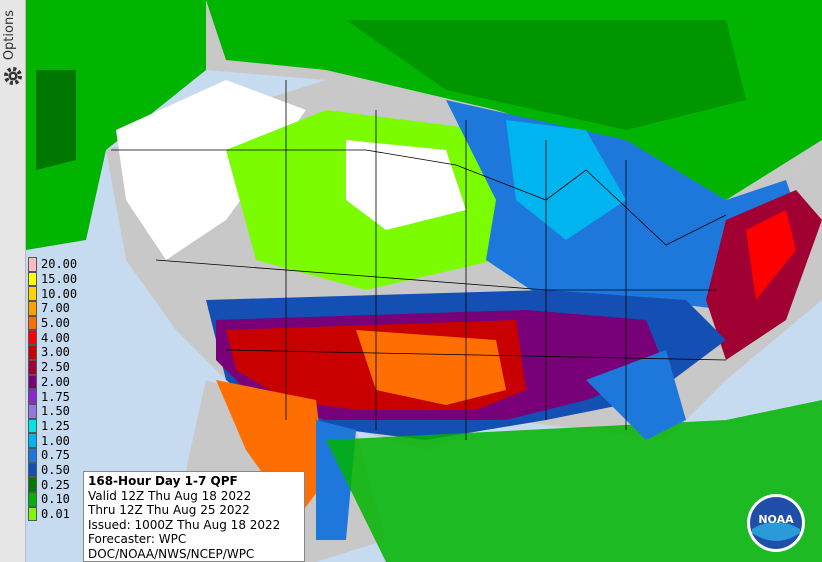 This screenshot has width=822, height=562. What do you see at coordinates (55, 484) in the screenshot?
I see `legend-label: 0.25` at bounding box center [55, 484].